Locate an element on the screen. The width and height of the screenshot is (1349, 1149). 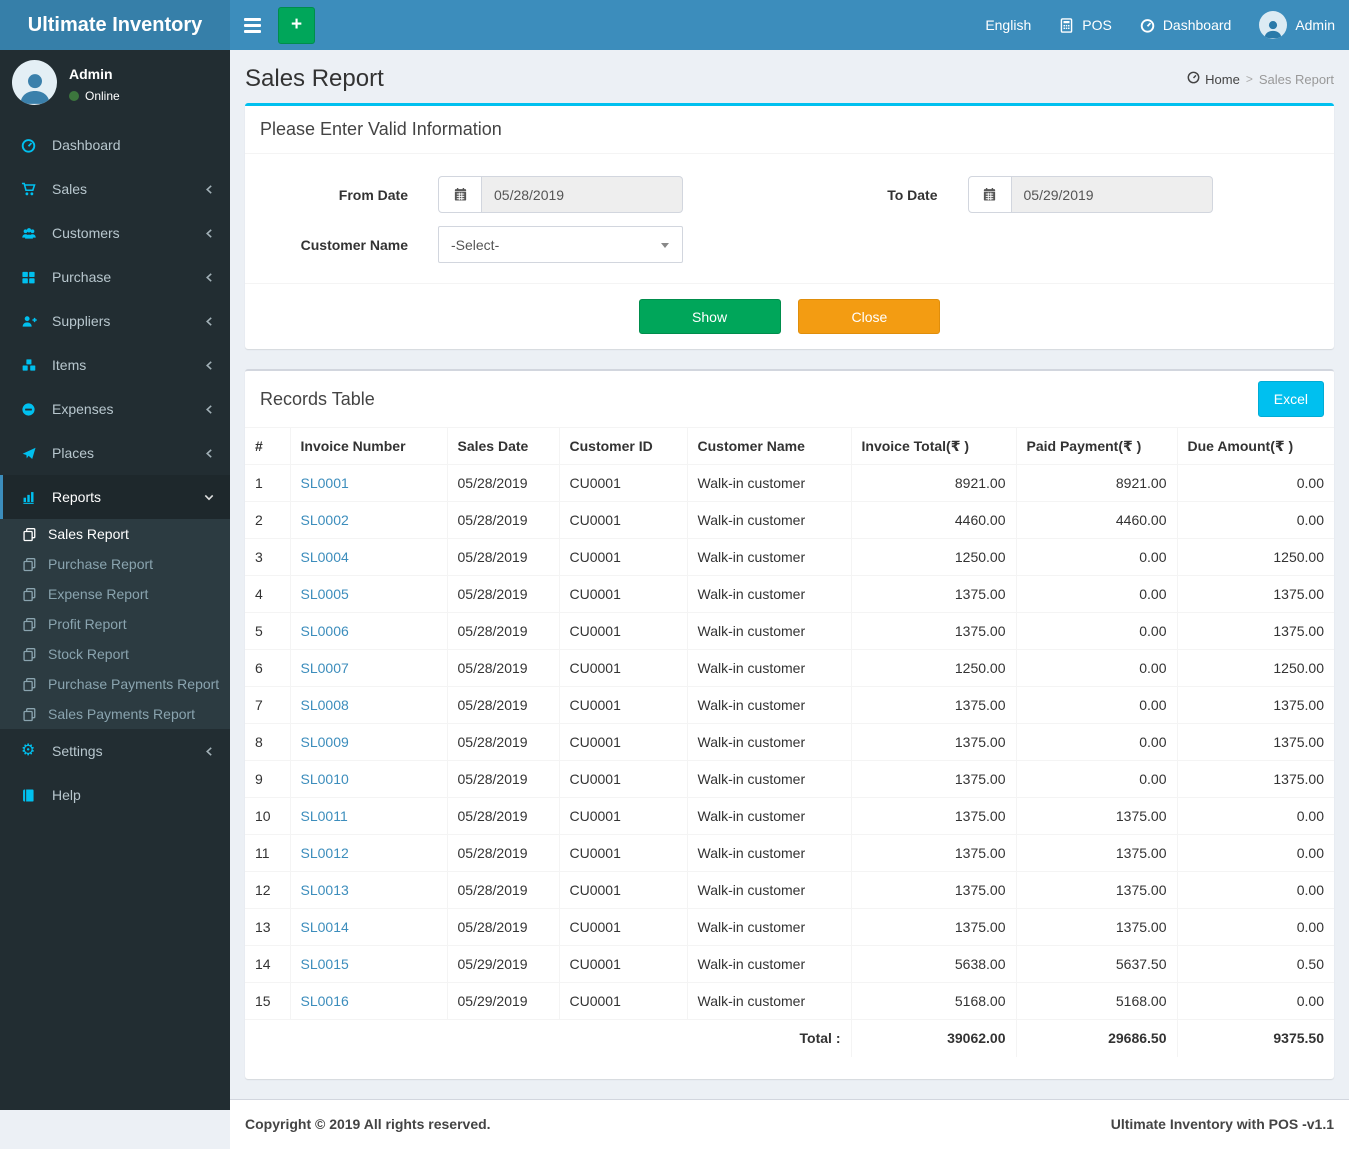
sidebar-item-dashboard: Dashboard is located at coordinates (115, 145).